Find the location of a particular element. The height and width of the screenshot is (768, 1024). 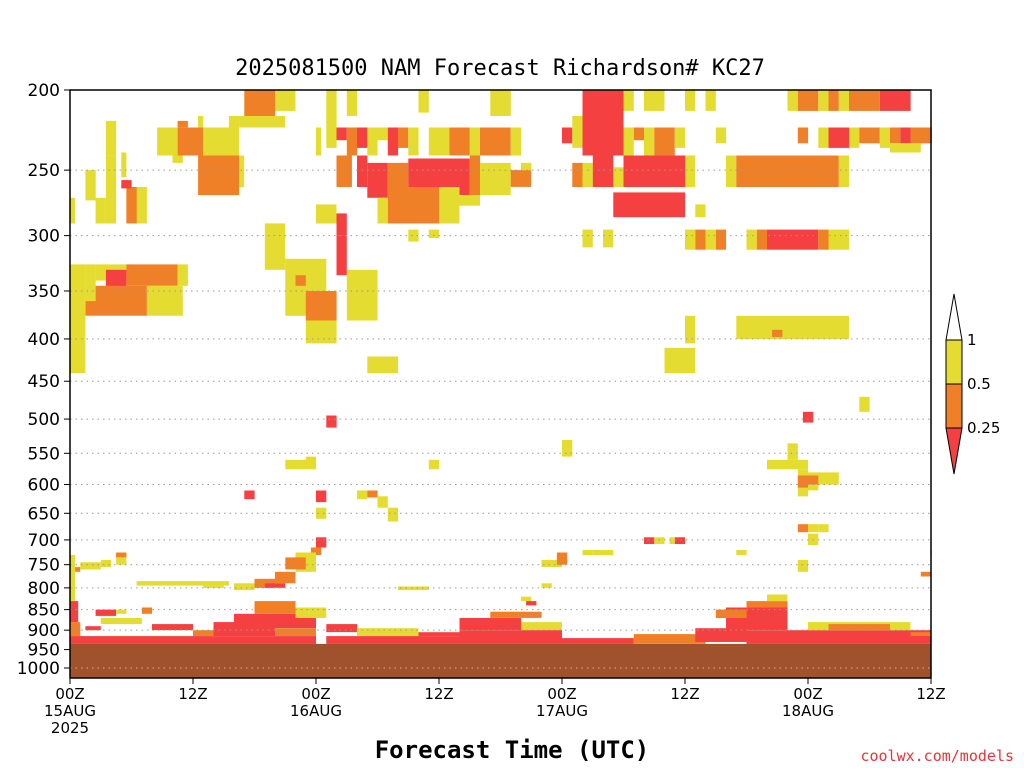

legend-label-0-5: 0.5 is located at coordinates (979, 384).